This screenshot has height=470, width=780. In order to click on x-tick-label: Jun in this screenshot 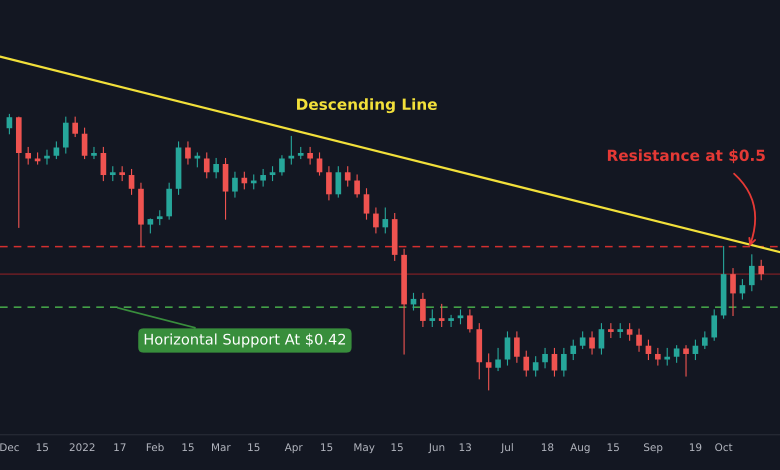, I will do `click(436, 448)`.